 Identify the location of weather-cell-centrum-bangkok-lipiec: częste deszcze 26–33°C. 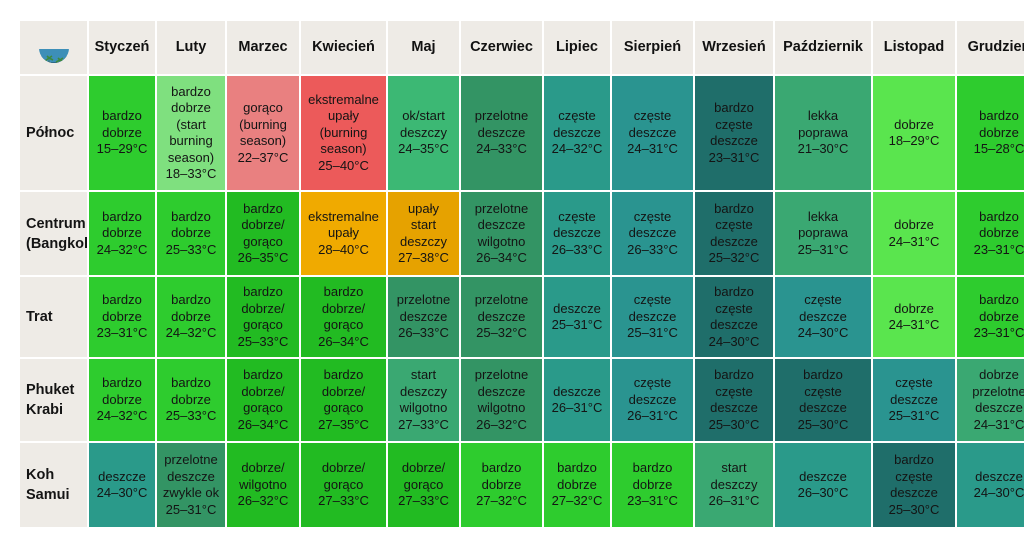
(577, 233).